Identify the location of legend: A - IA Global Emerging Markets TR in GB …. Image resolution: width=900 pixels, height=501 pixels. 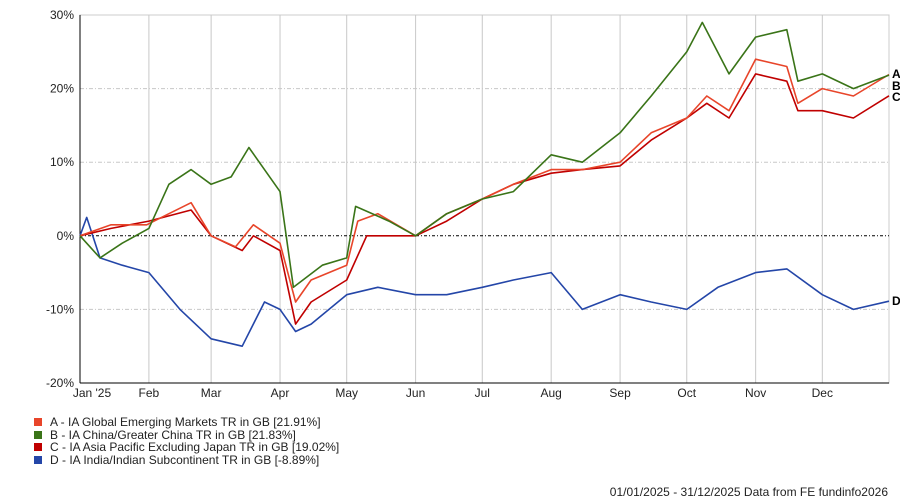
(186, 441).